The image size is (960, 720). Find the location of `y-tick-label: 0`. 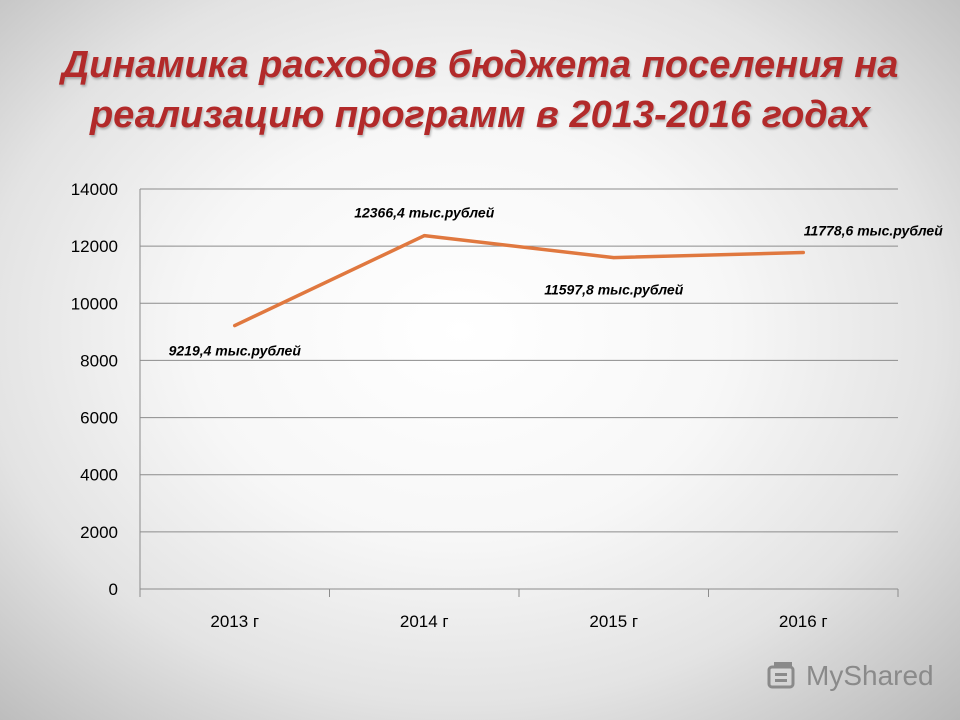

y-tick-label: 0 is located at coordinates (113, 589).